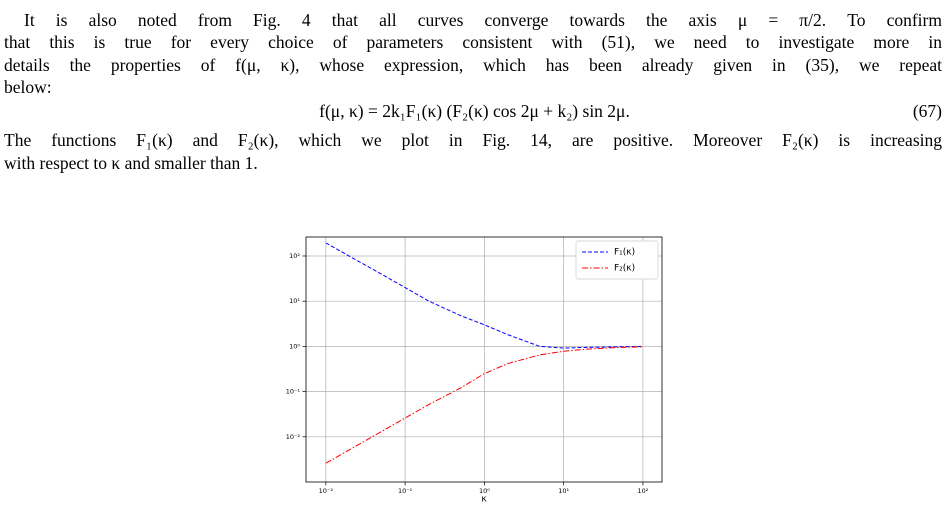 The width and height of the screenshot is (949, 530). I want to click on legend-label: F₂(κ), so click(624, 269).